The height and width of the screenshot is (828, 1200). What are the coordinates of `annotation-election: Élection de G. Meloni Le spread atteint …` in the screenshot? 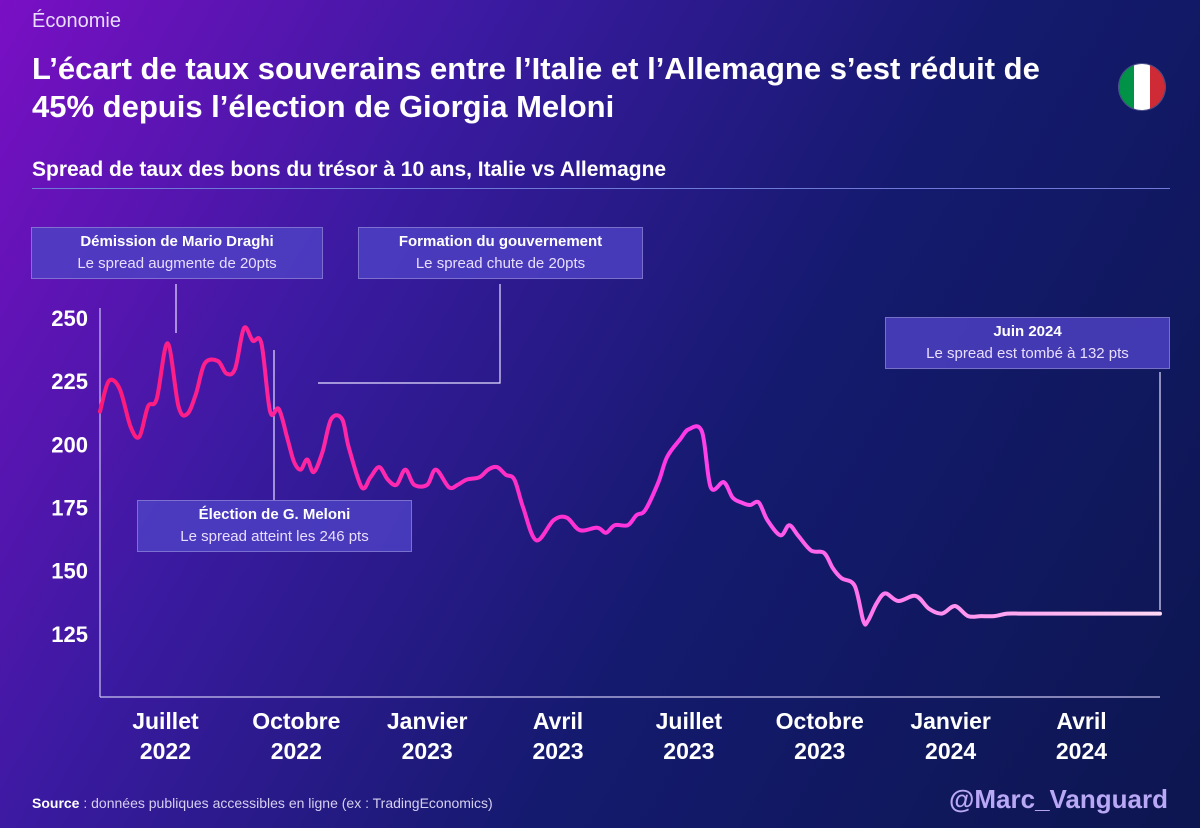 It's located at (274, 526).